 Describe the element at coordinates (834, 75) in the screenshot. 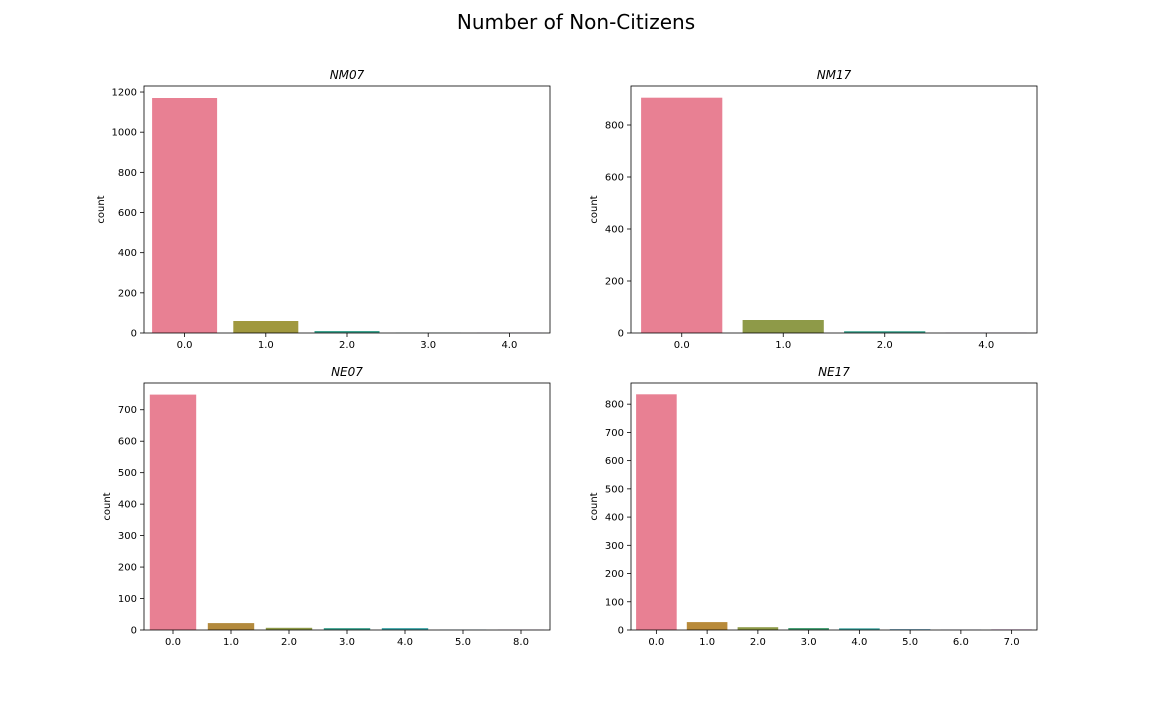

I see `subplot-title: NM17` at that location.